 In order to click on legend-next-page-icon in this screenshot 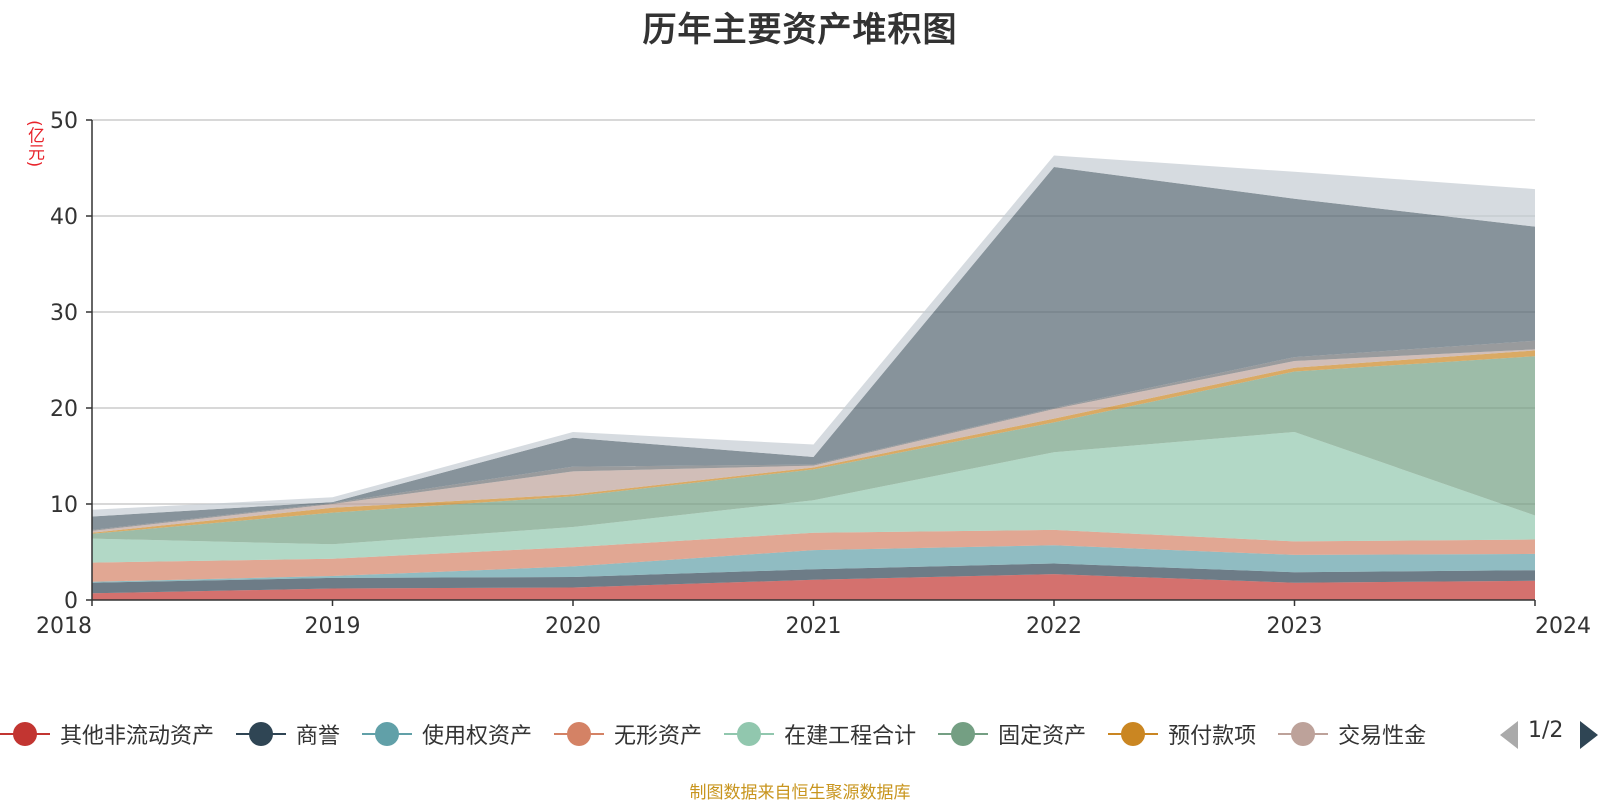, I will do `click(1589, 735)`.